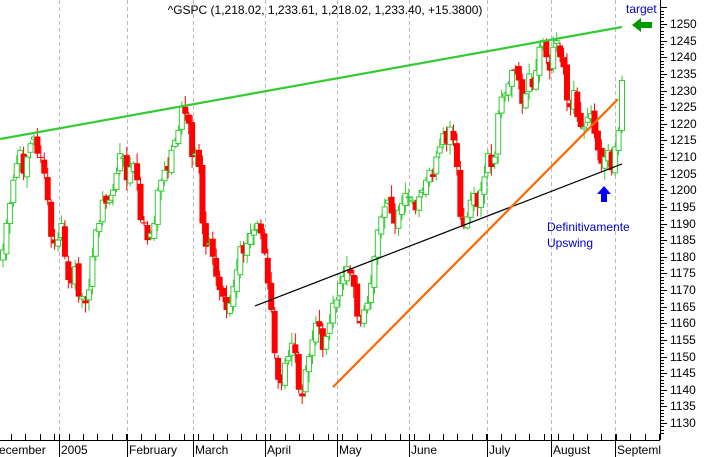 The width and height of the screenshot is (709, 457). Describe the element at coordinates (683, 40) in the screenshot. I see `y-tick-label: 1245` at that location.